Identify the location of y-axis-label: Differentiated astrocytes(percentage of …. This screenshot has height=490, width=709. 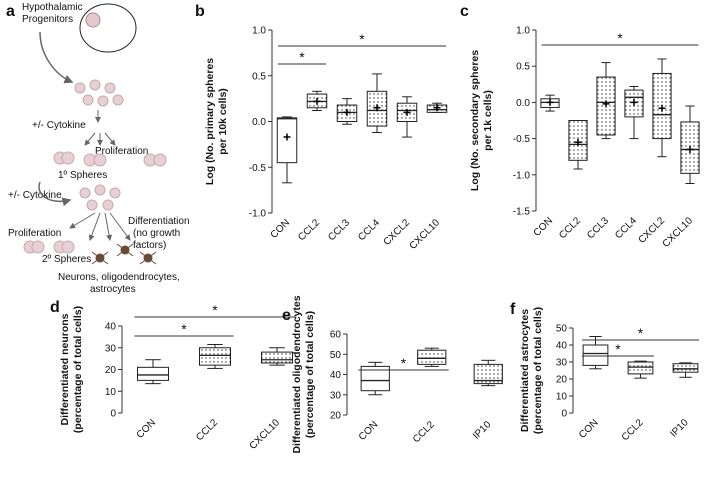
(531, 370).